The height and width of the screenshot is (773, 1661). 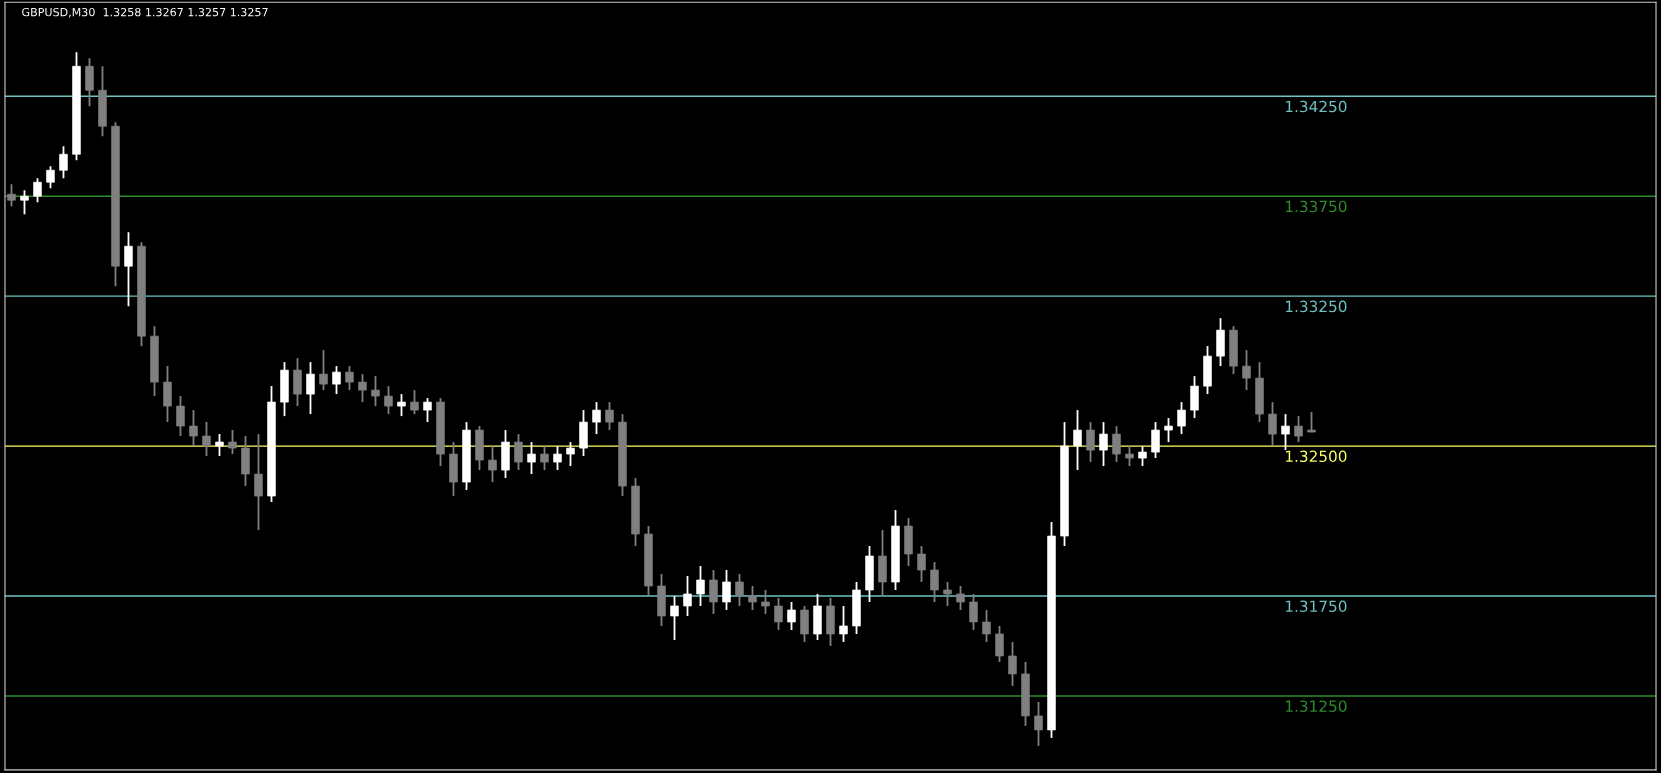 What do you see at coordinates (145, 12) in the screenshot?
I see `chart-title: GBPUSD,M30 1.3258 1.3267 1.3257 1.3257` at bounding box center [145, 12].